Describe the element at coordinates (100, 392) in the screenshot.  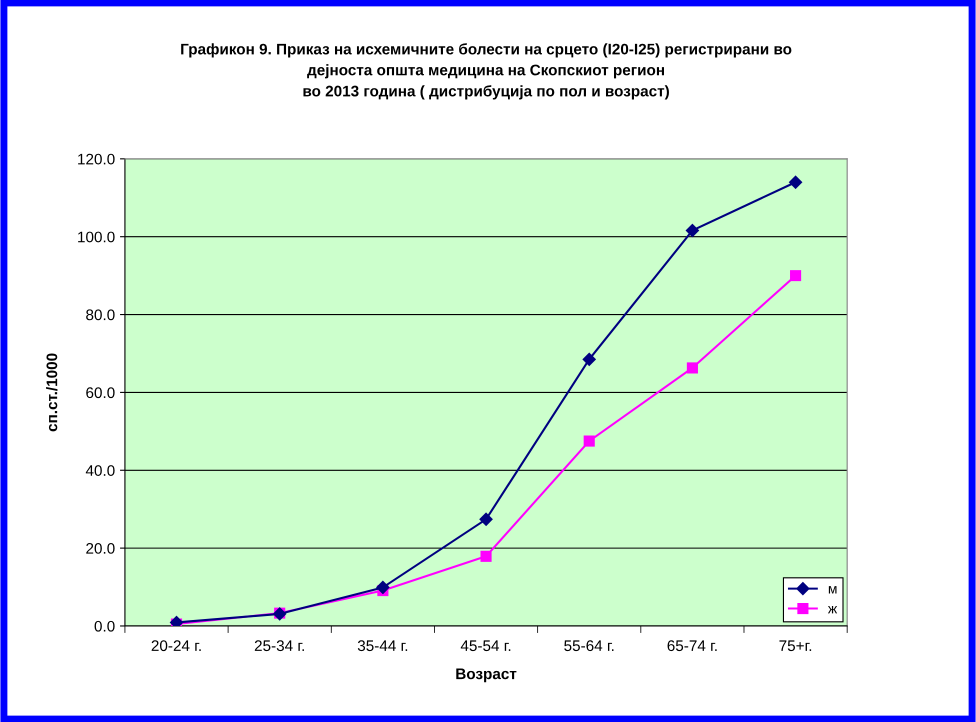
I see `y-tick-label: 60.0` at that location.